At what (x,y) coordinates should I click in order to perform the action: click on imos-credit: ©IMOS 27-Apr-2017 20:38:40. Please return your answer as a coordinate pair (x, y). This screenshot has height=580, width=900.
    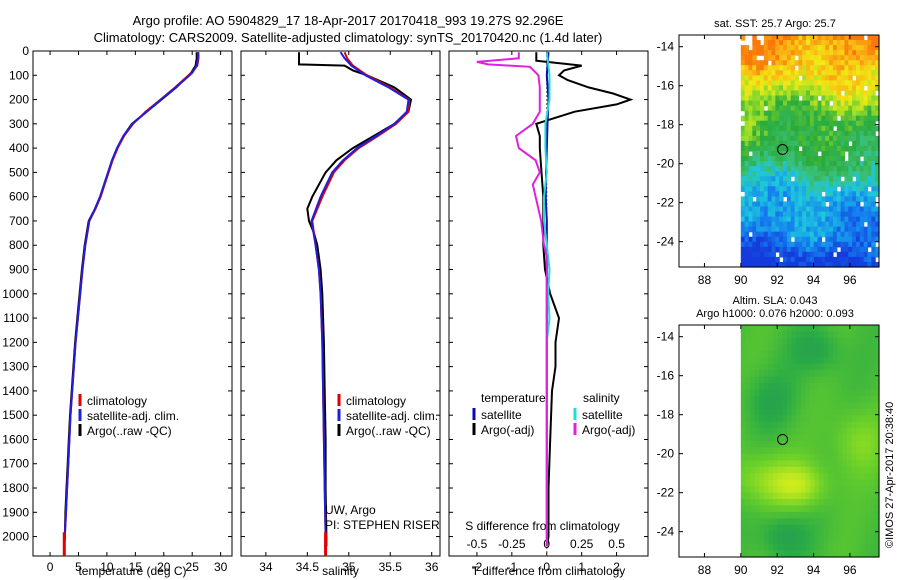
    Looking at the image, I should click on (890, 475).